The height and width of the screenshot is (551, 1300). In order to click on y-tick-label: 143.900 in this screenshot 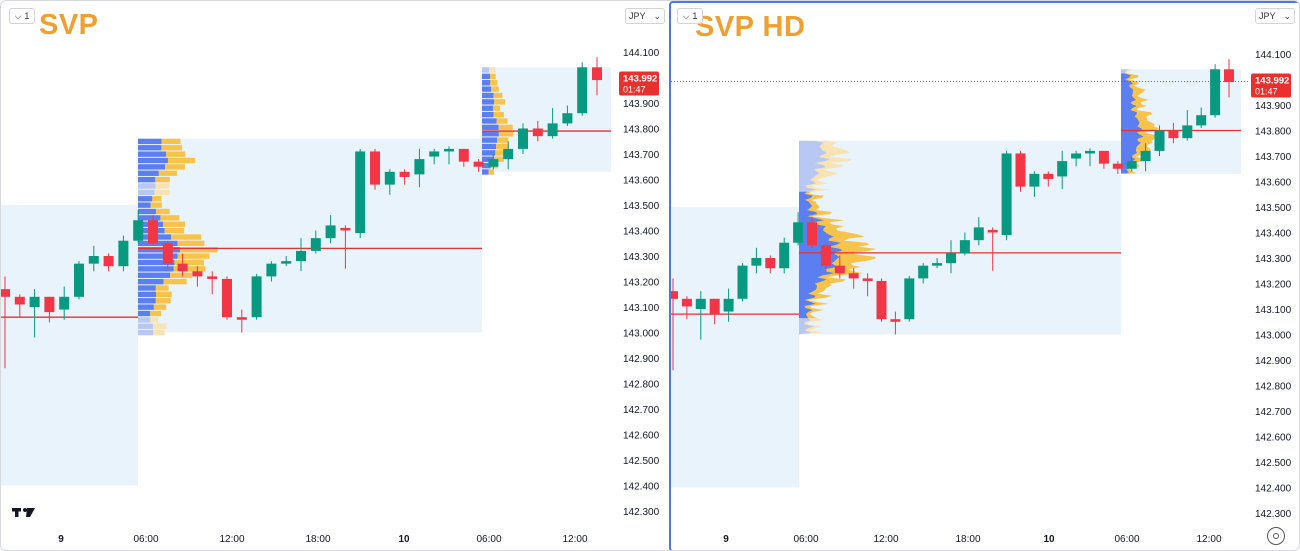, I will do `click(641, 104)`.